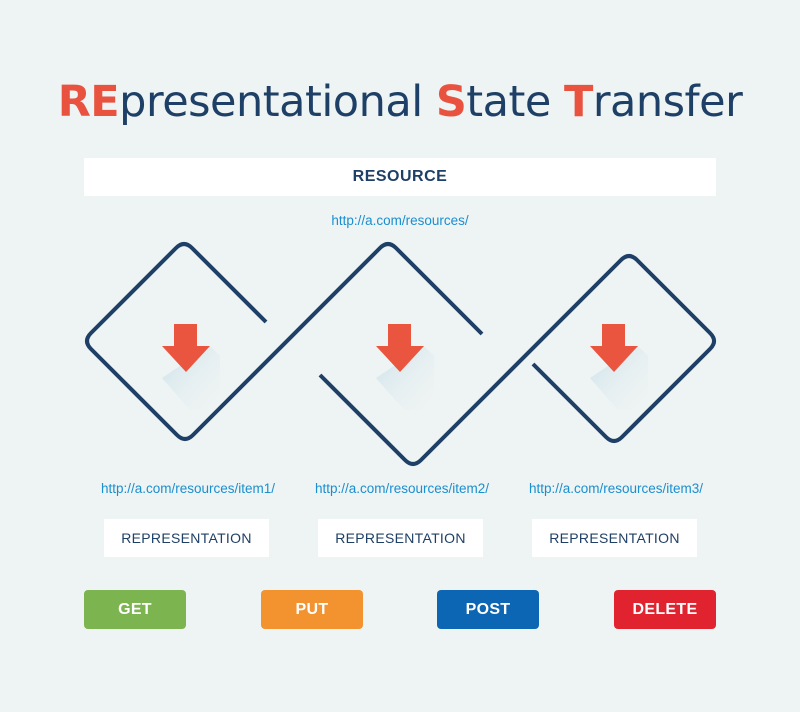  Describe the element at coordinates (665, 609) in the screenshot. I see `delete-button: DELETE` at that location.